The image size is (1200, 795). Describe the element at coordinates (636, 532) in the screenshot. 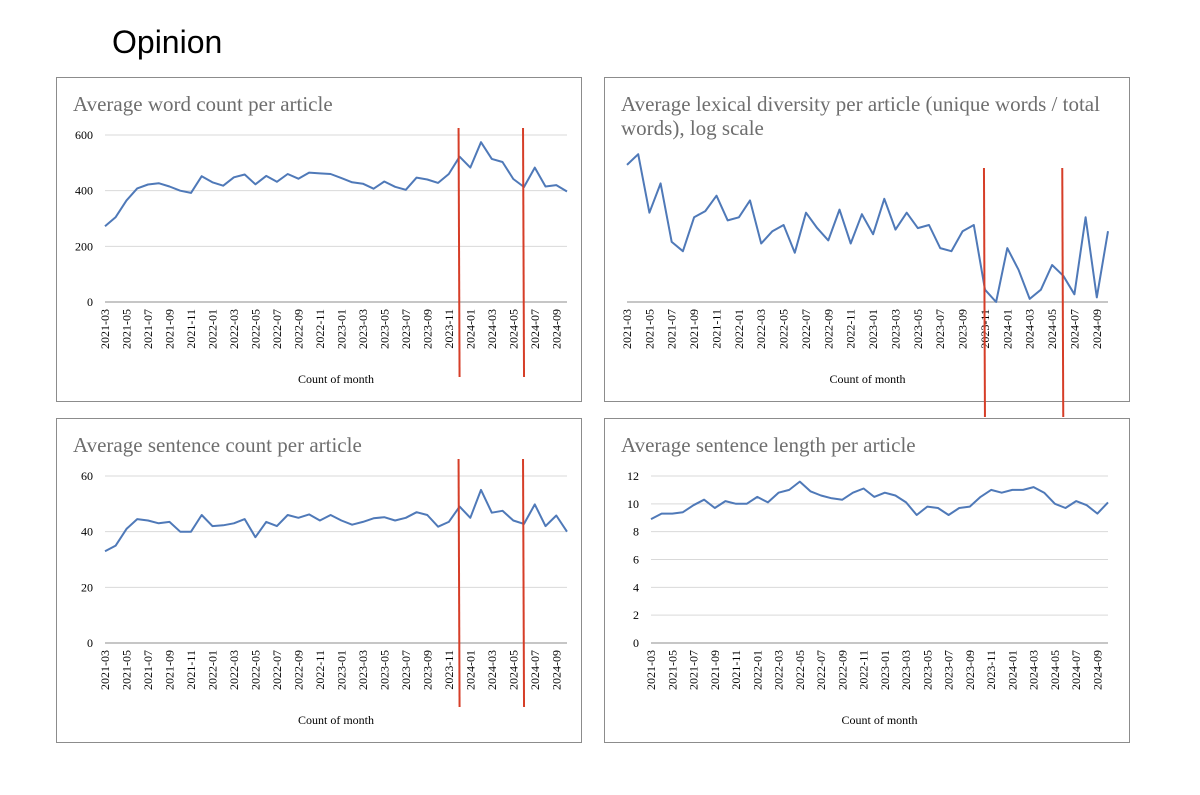

I see `y-tick-label: 8` at that location.